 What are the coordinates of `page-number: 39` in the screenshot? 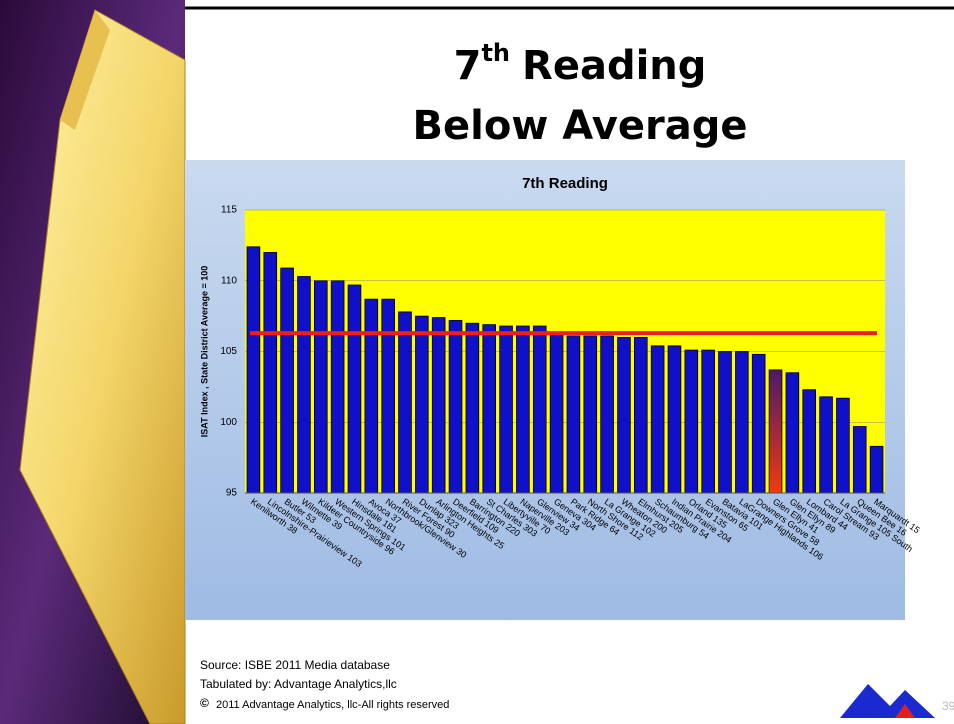 It's located at (948, 706).